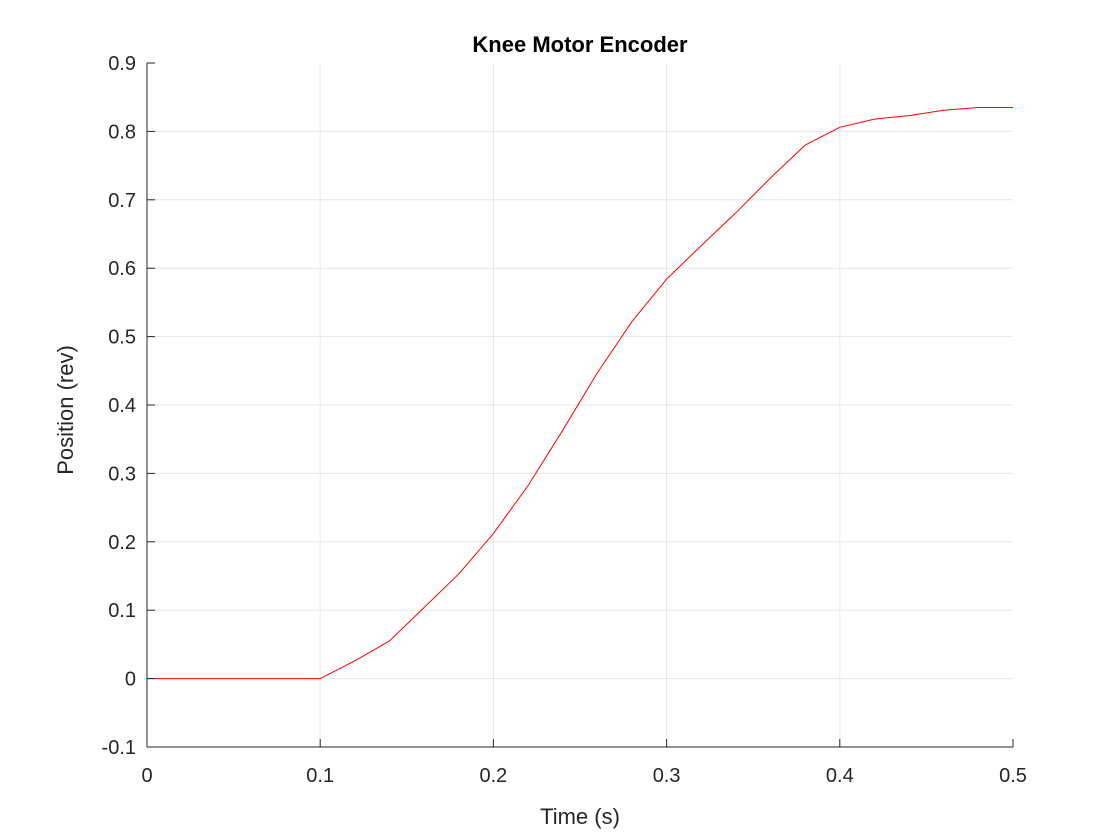 The height and width of the screenshot is (840, 1120). What do you see at coordinates (122, 201) in the screenshot?
I see `y-tick-label: 0.7` at bounding box center [122, 201].